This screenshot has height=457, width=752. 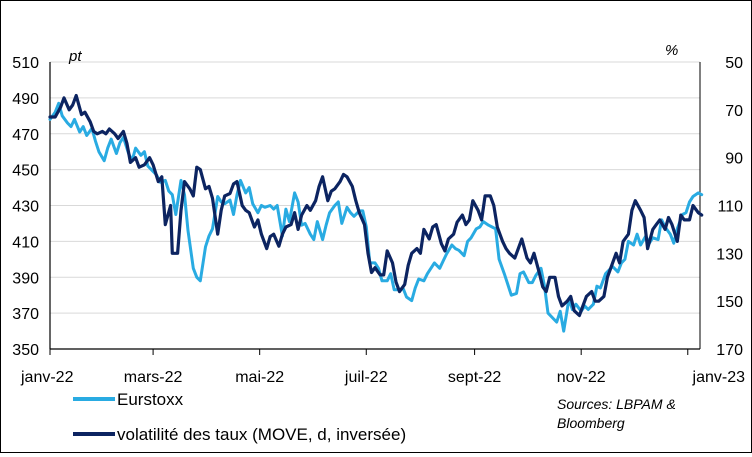 I want to click on x-tick-label-janv-23: janv-23, so click(x=719, y=377).